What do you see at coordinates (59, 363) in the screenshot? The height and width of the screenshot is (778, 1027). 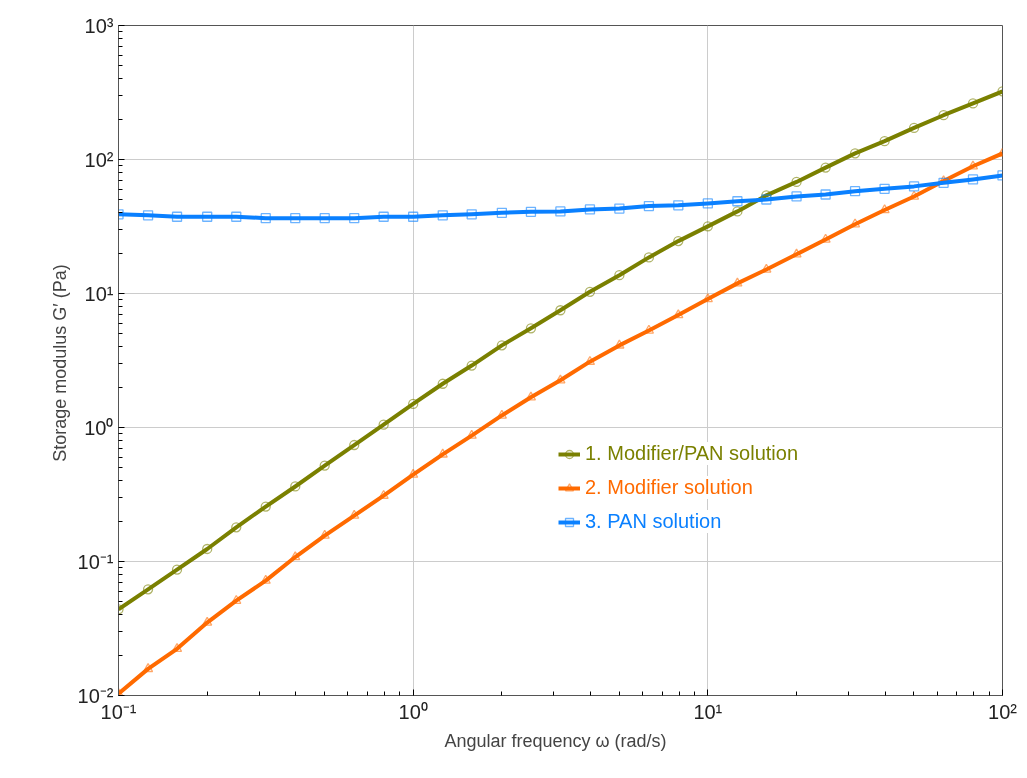 I see `y-axis-title: Storage modulus G′ (Pa)` at bounding box center [59, 363].